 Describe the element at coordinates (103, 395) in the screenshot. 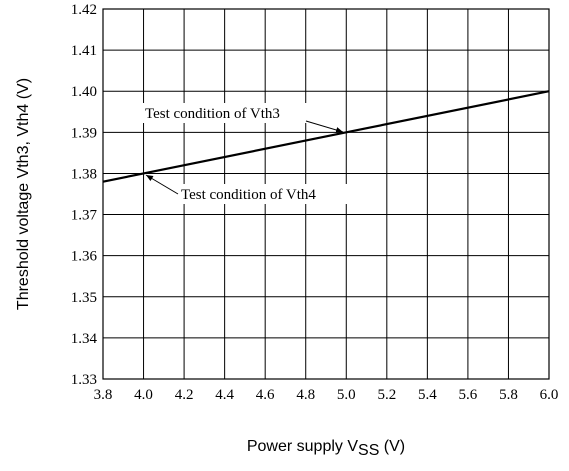

I see `x-tick-label: 3.8` at that location.